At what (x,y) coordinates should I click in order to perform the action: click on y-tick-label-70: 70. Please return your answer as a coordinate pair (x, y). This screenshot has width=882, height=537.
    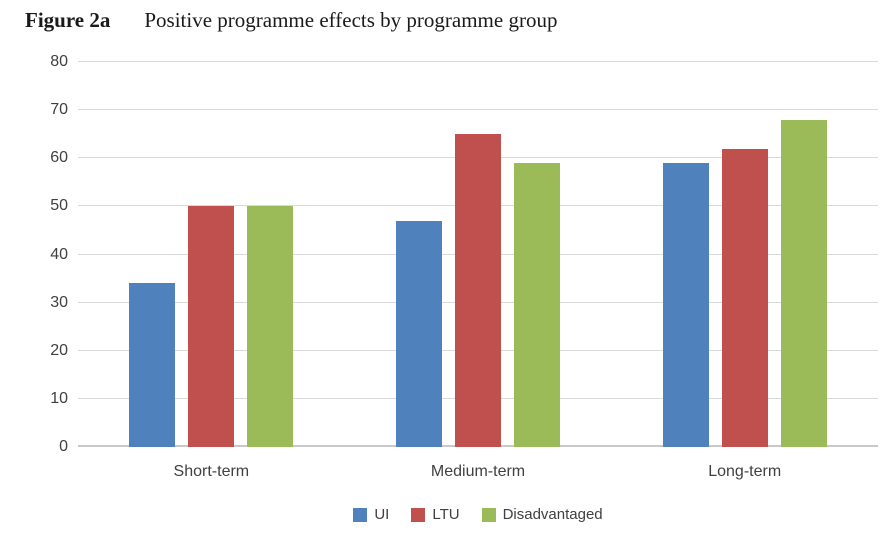
    Looking at the image, I should click on (59, 110).